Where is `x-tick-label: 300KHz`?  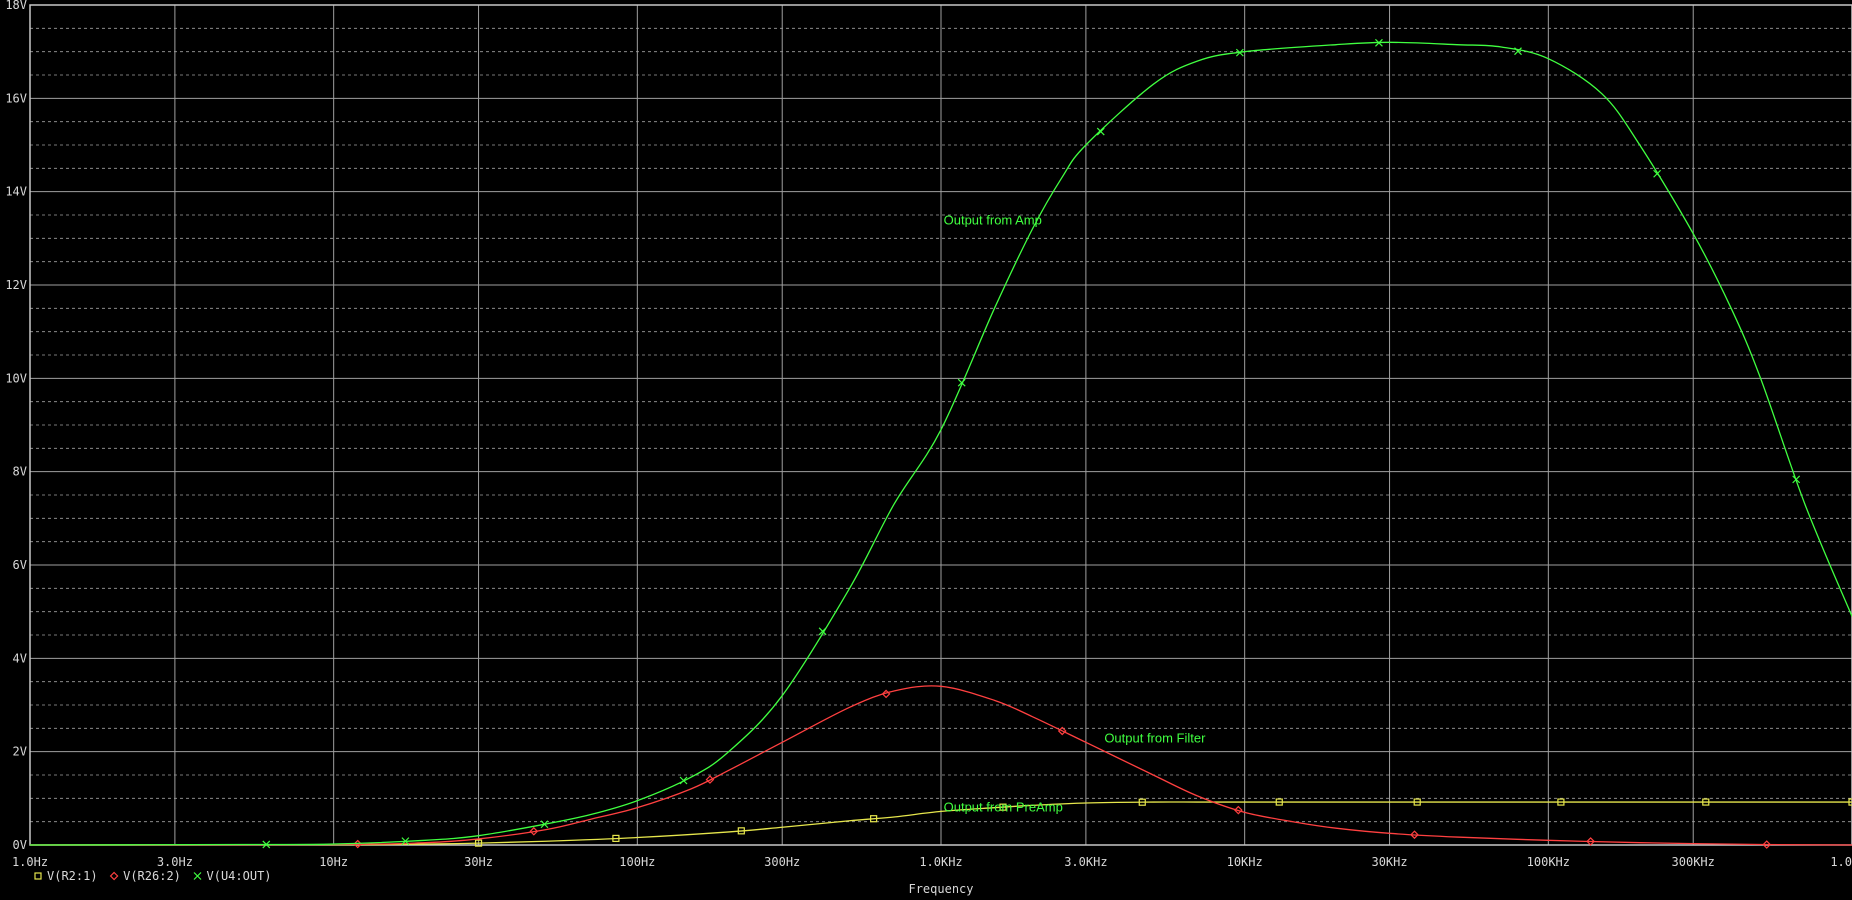
x-tick-label: 300KHz is located at coordinates (1693, 862).